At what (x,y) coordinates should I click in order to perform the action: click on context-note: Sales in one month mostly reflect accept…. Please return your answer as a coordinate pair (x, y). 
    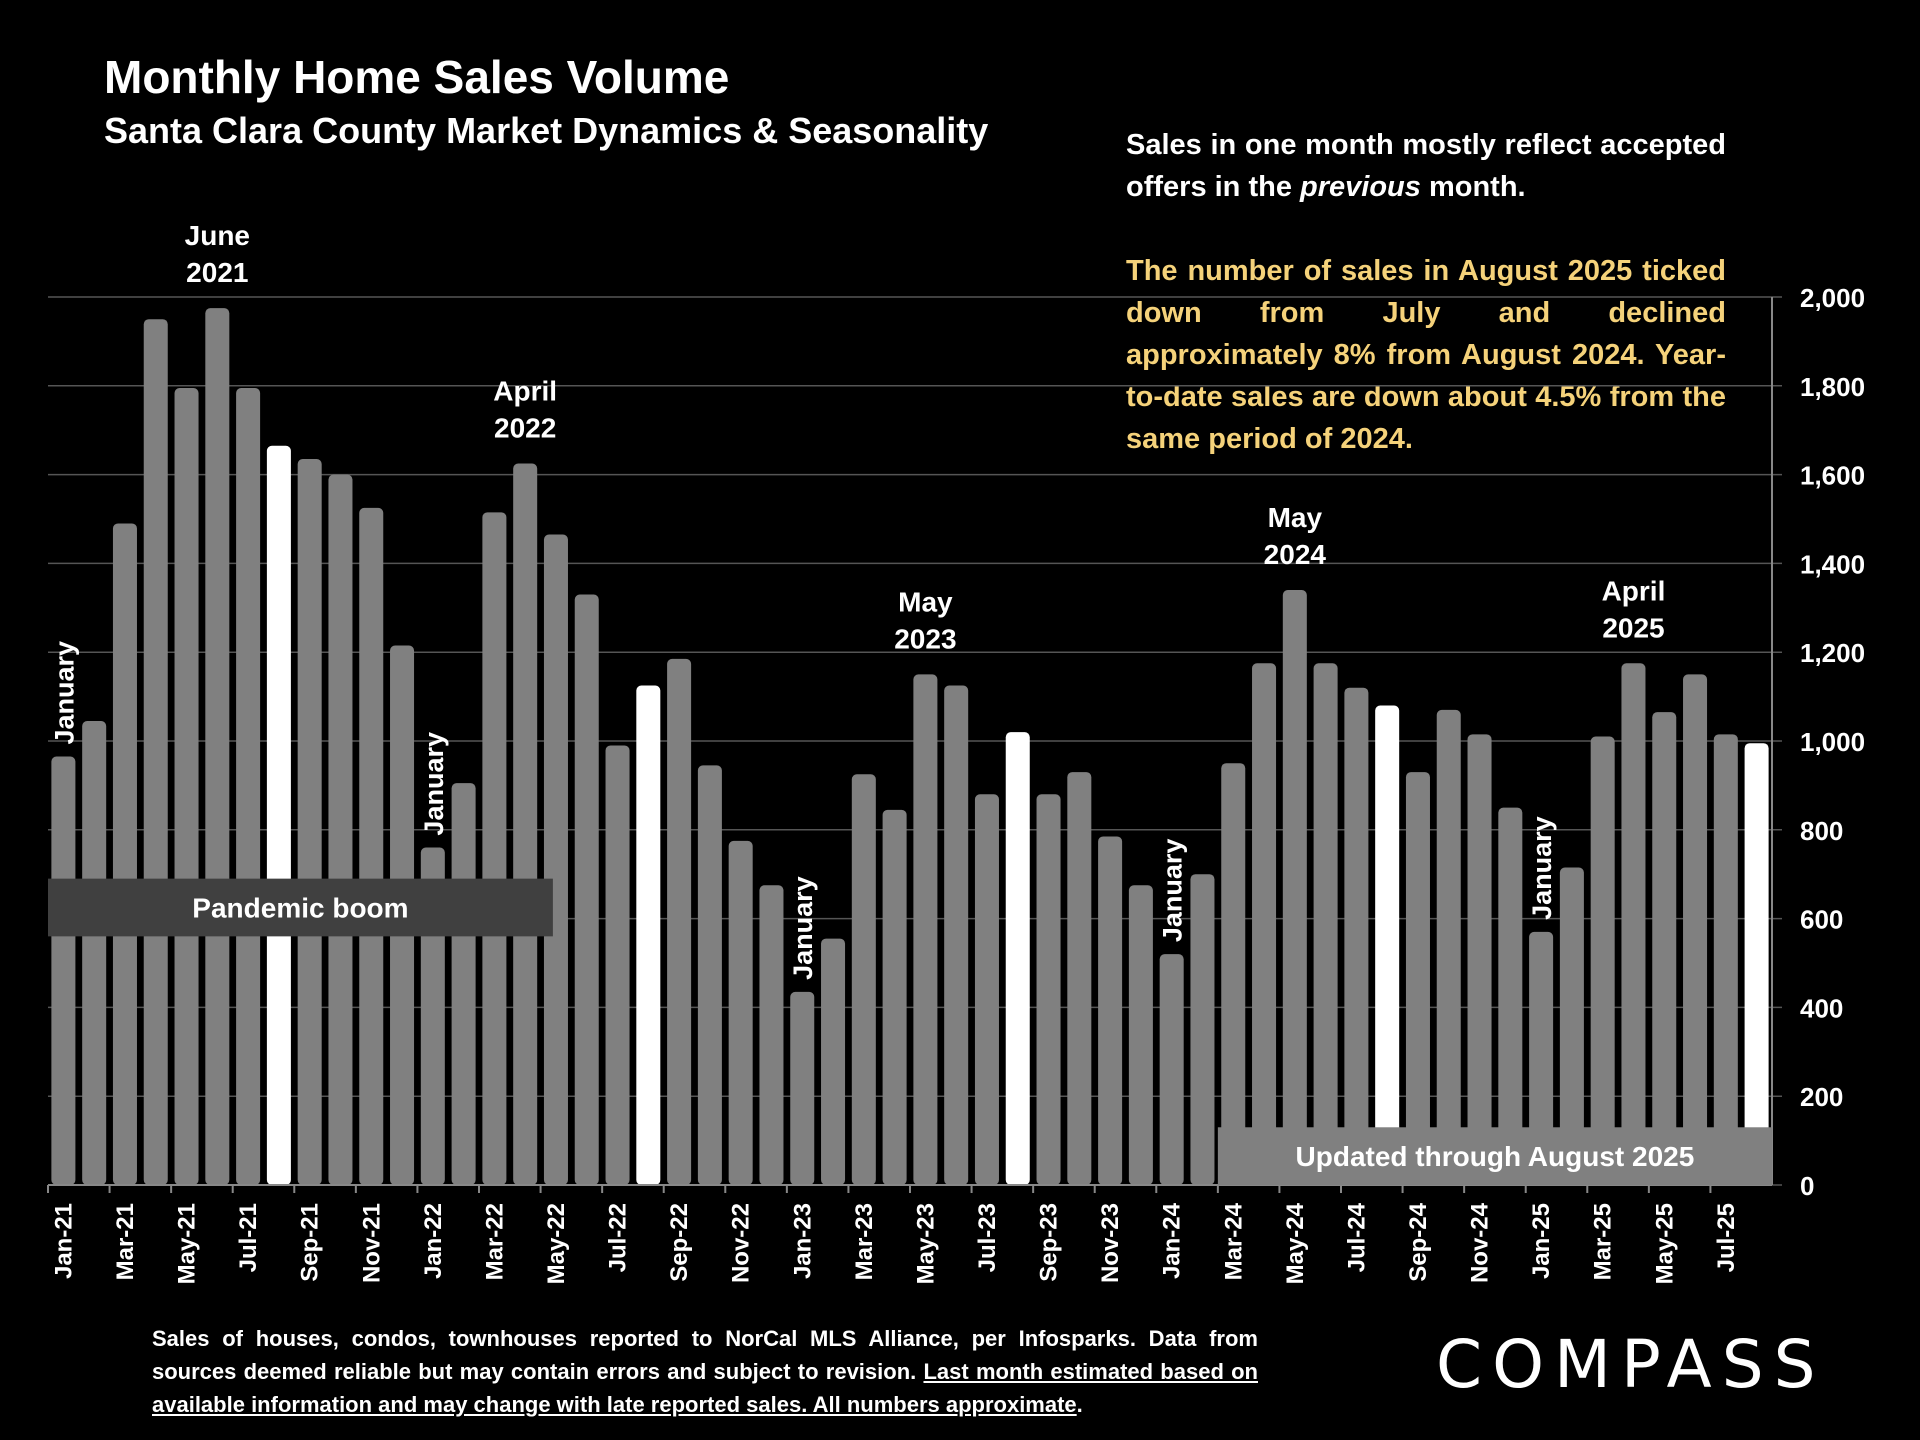
    Looking at the image, I should click on (1426, 166).